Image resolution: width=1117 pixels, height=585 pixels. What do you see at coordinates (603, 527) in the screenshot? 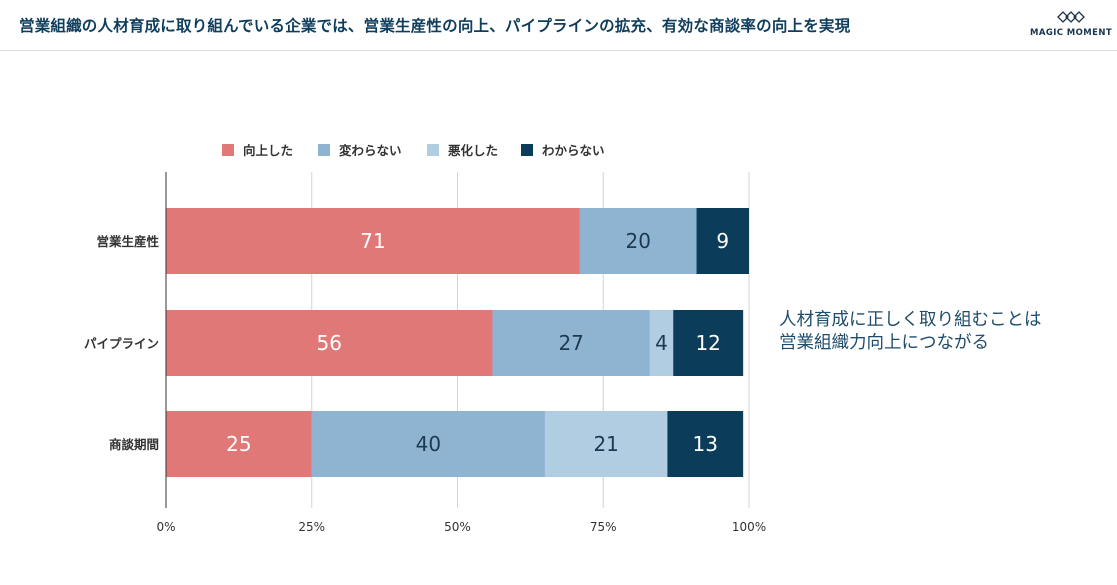
I see `x-tick-label: 75%` at bounding box center [603, 527].